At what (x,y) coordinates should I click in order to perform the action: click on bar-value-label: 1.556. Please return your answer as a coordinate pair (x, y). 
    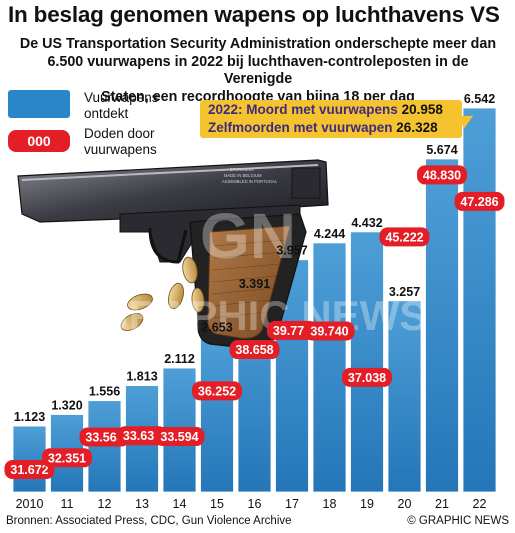
    Looking at the image, I should click on (104, 392).